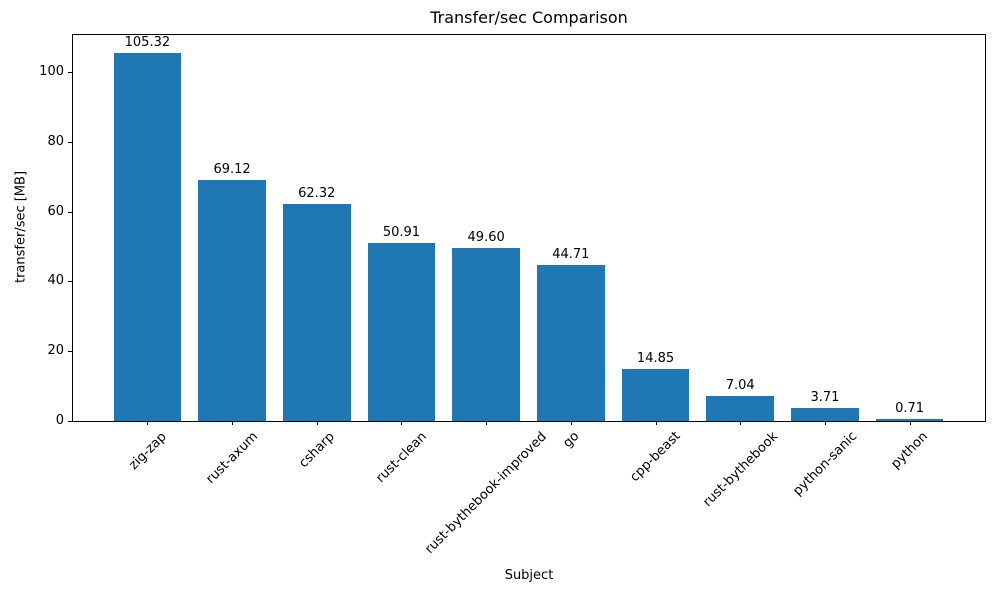 This screenshot has height=600, width=1000. I want to click on bar-value-label: 3.71, so click(825, 398).